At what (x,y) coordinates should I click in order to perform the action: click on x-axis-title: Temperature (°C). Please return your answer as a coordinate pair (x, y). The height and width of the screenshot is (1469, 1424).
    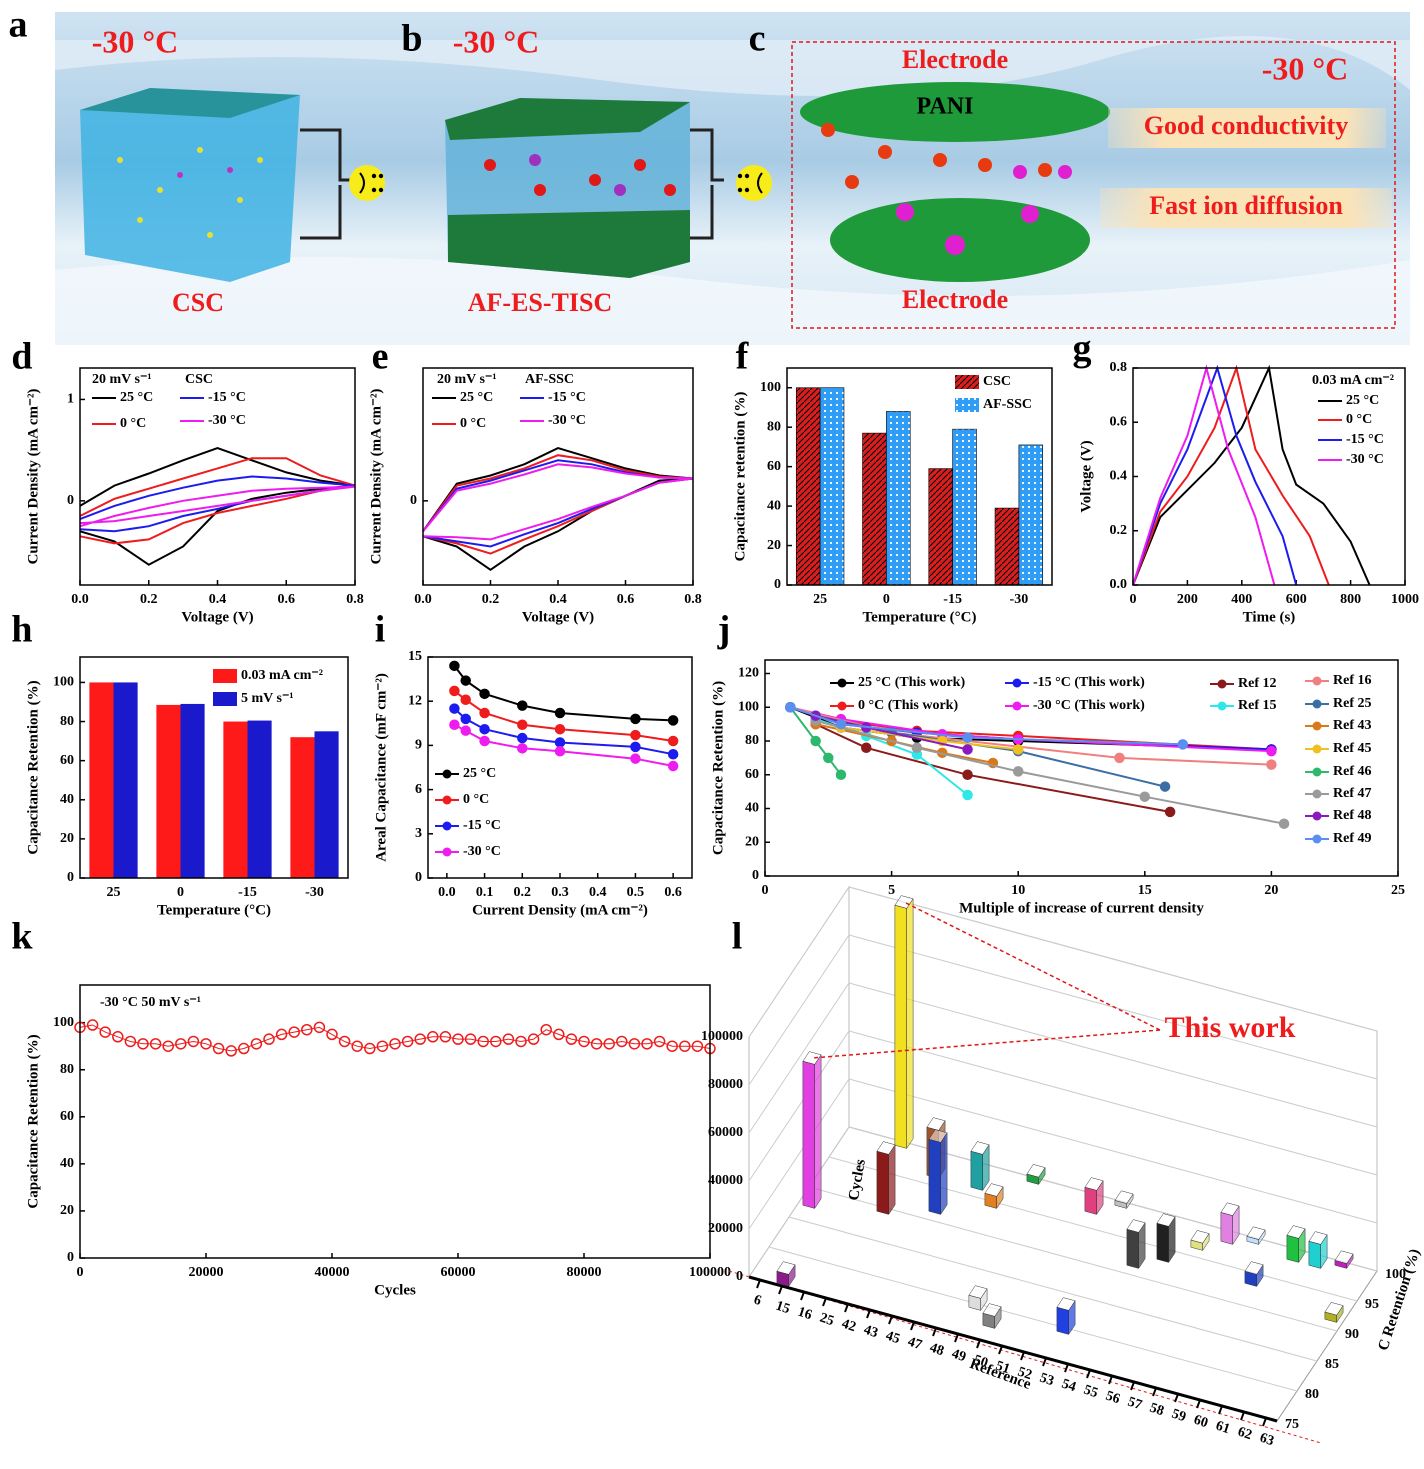
    Looking at the image, I should click on (214, 910).